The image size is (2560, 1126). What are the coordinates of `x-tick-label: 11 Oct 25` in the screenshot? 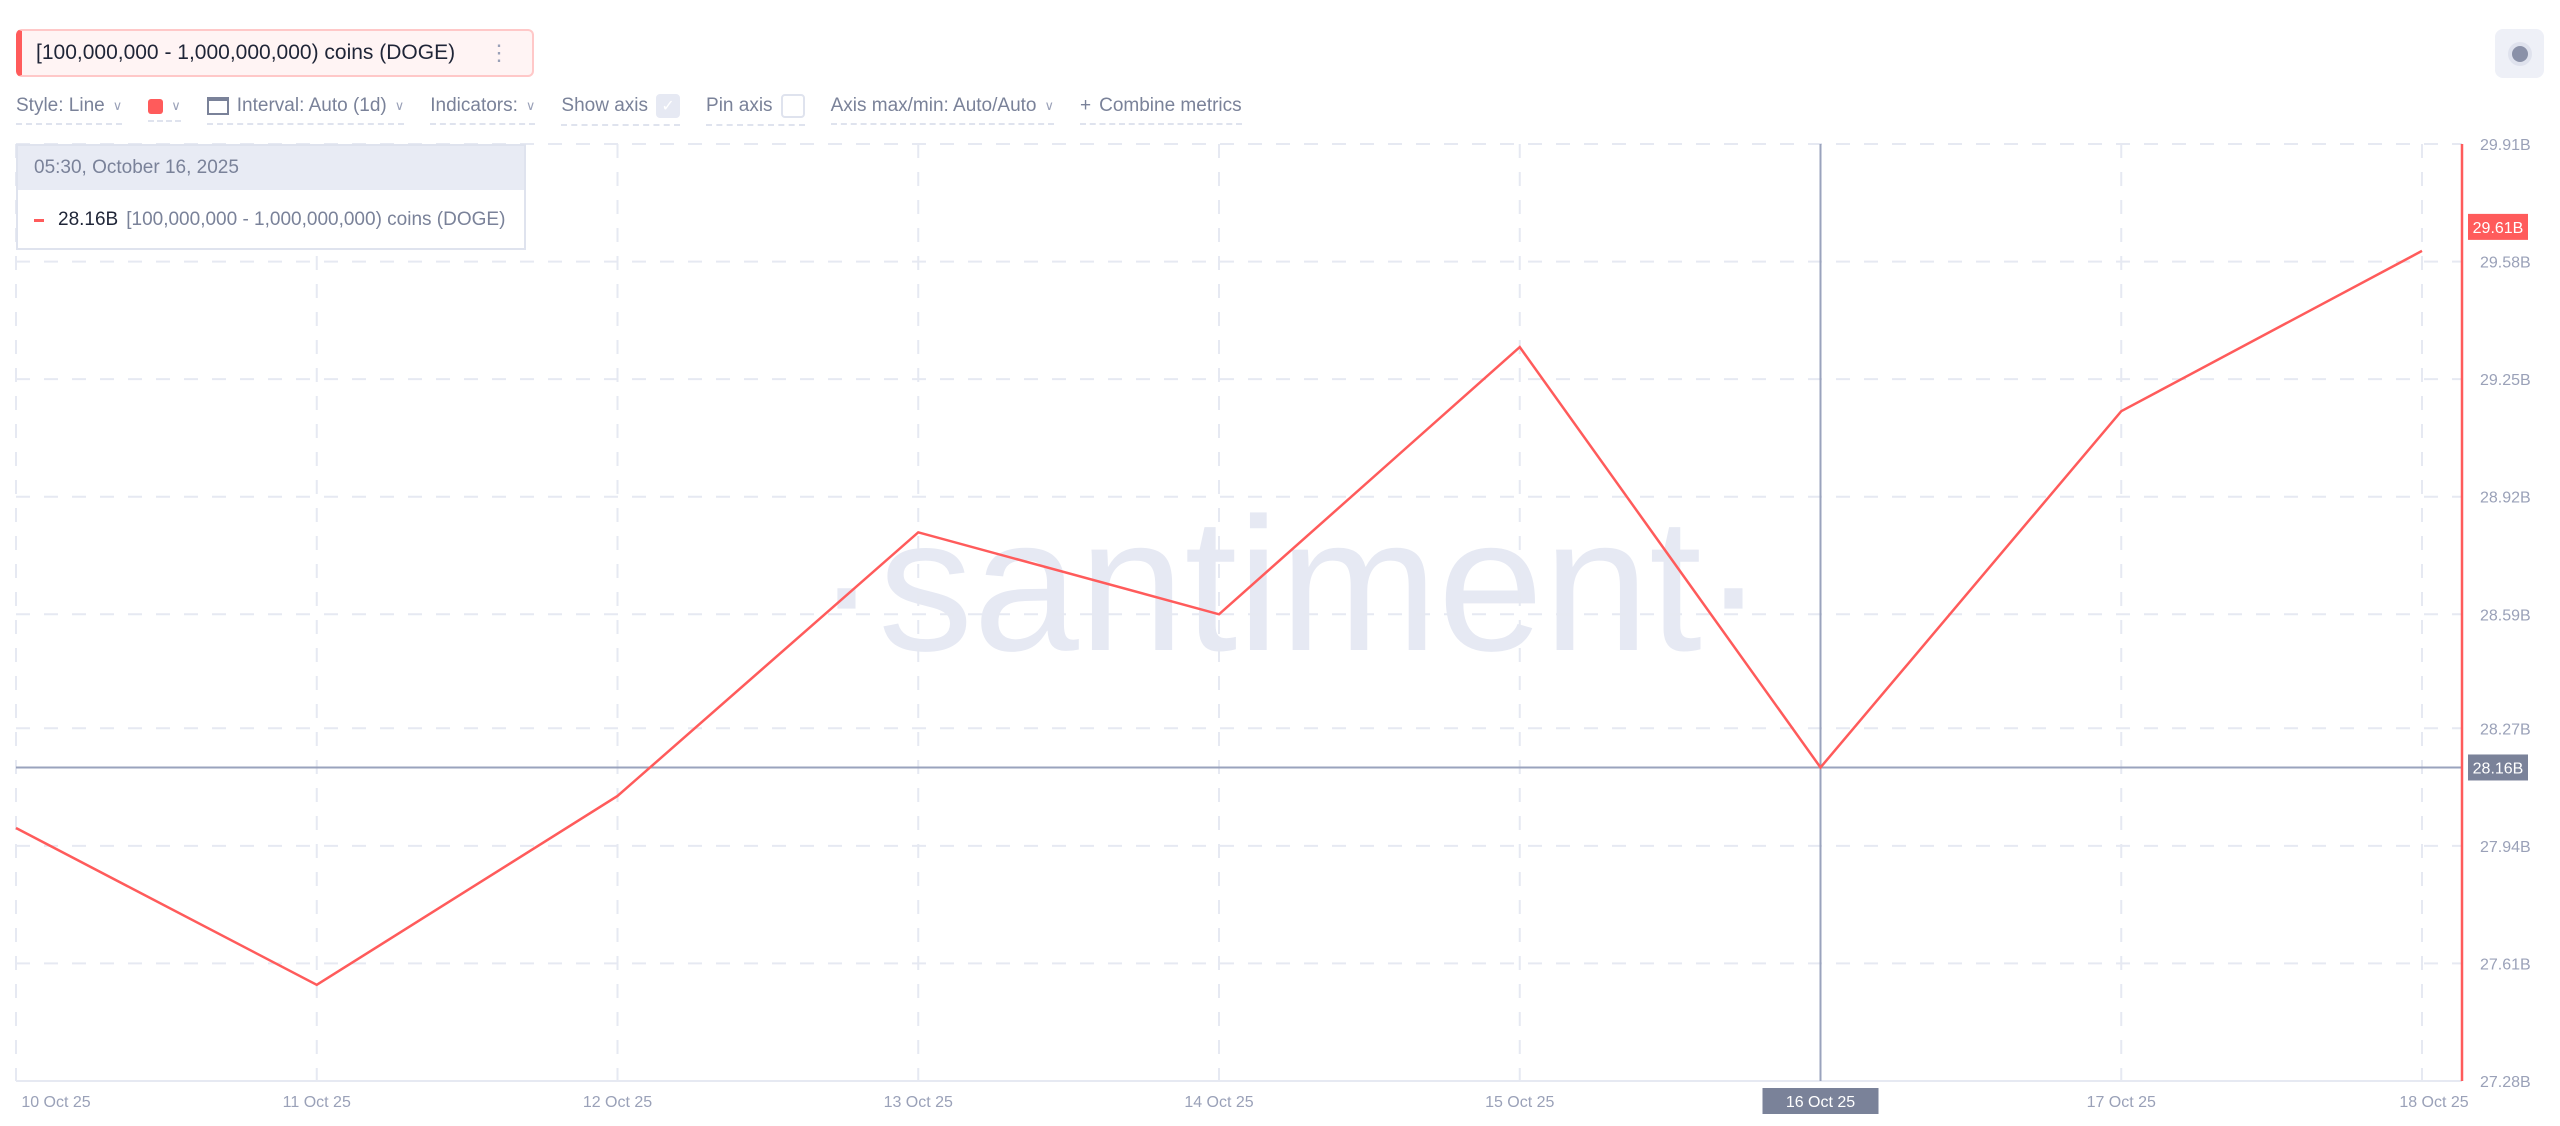 It's located at (317, 1102).